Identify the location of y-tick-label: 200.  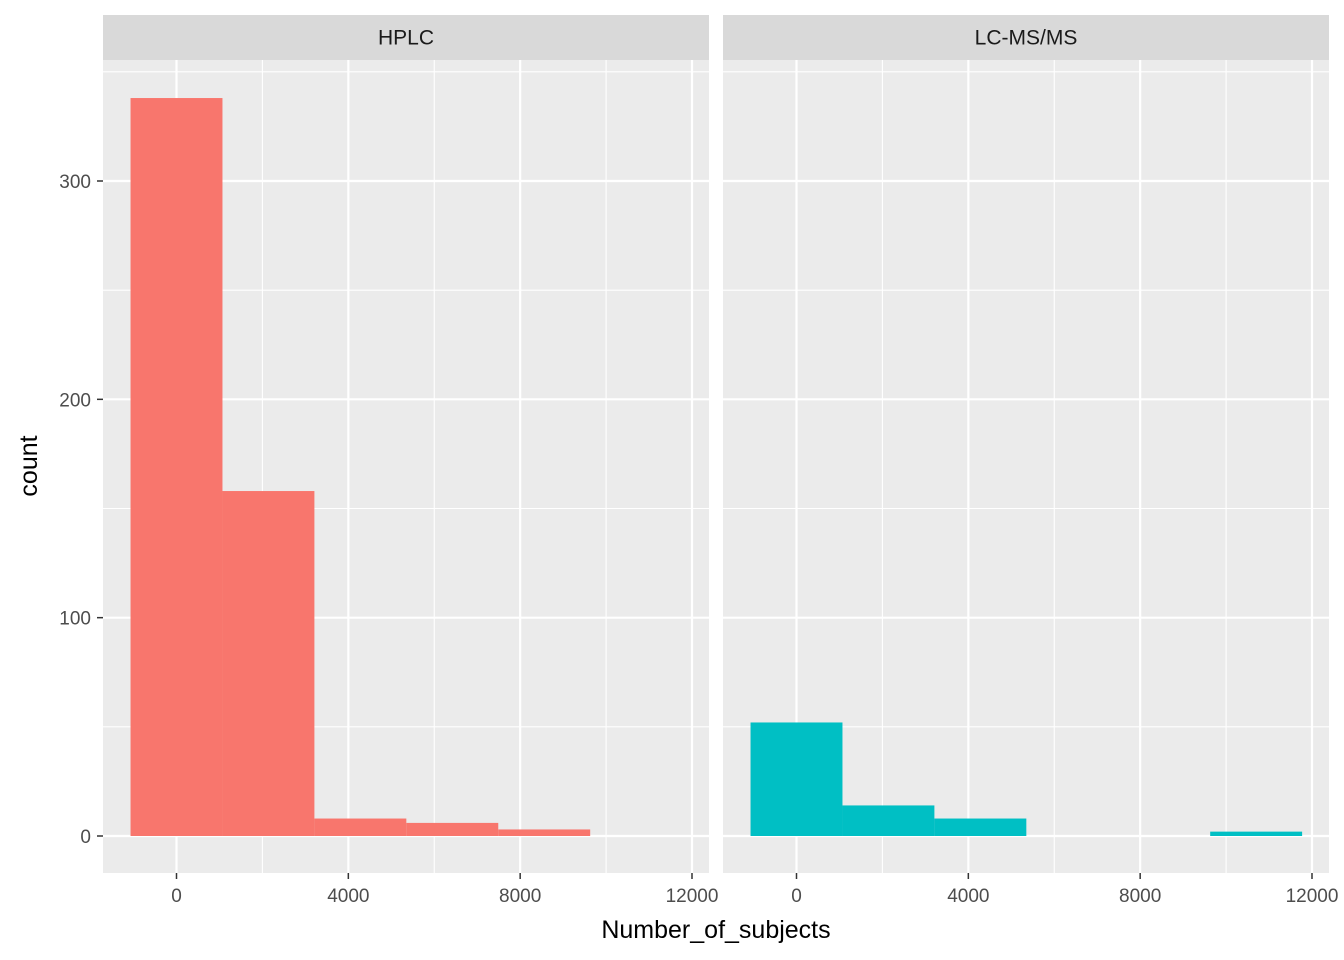
(75, 400).